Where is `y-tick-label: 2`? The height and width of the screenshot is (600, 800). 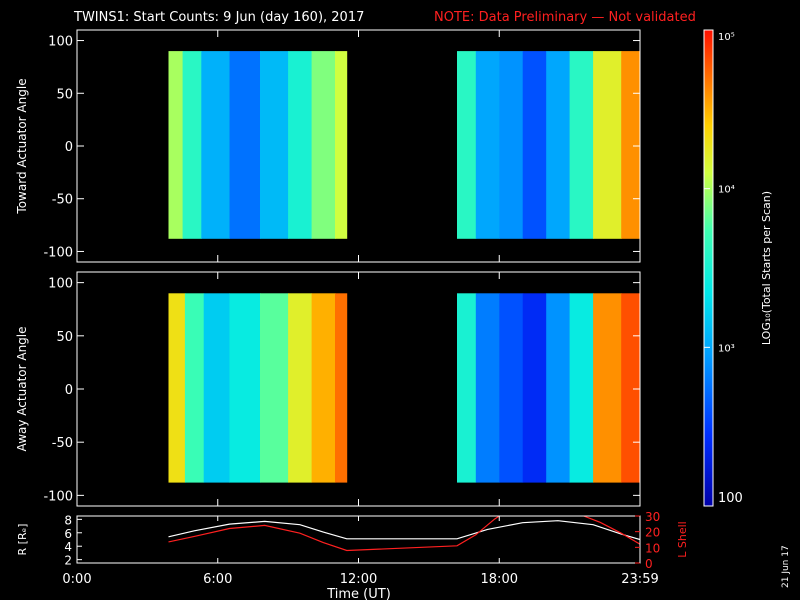
y-tick-label: 2 is located at coordinates (68, 561).